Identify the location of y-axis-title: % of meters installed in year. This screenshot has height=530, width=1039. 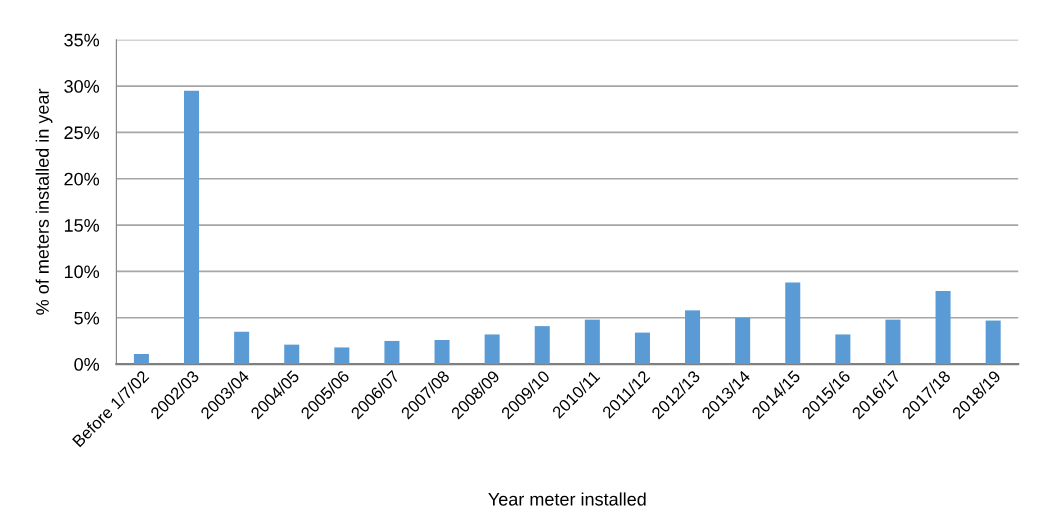
(44, 201).